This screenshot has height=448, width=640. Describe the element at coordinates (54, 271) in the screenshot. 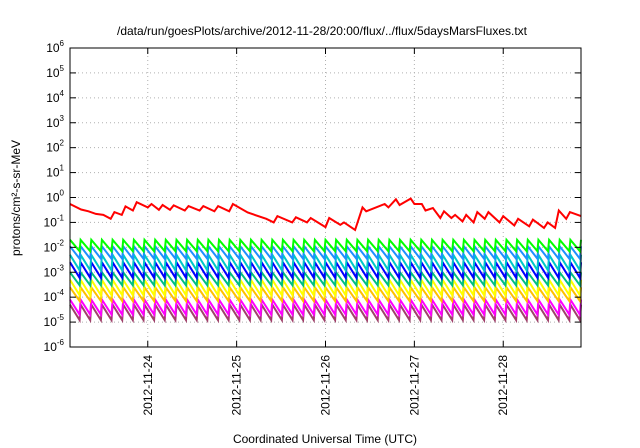

I see `y-tick-label: 10⁻³` at that location.